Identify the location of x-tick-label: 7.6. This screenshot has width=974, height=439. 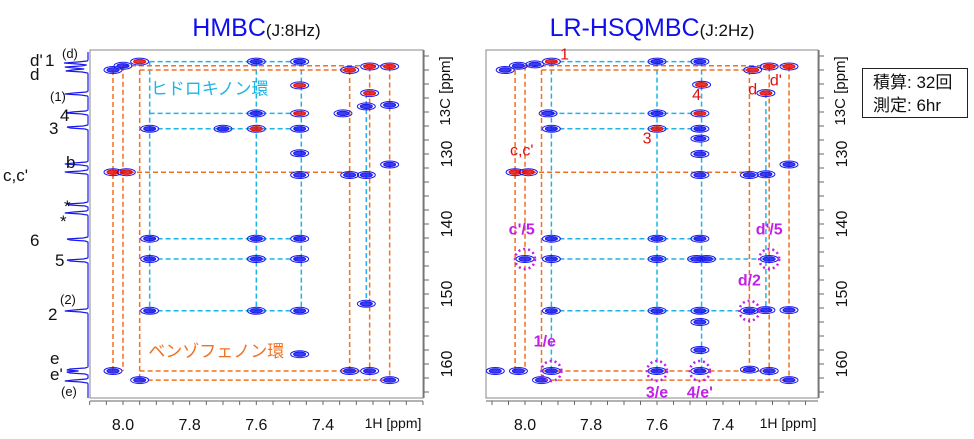
(657, 425).